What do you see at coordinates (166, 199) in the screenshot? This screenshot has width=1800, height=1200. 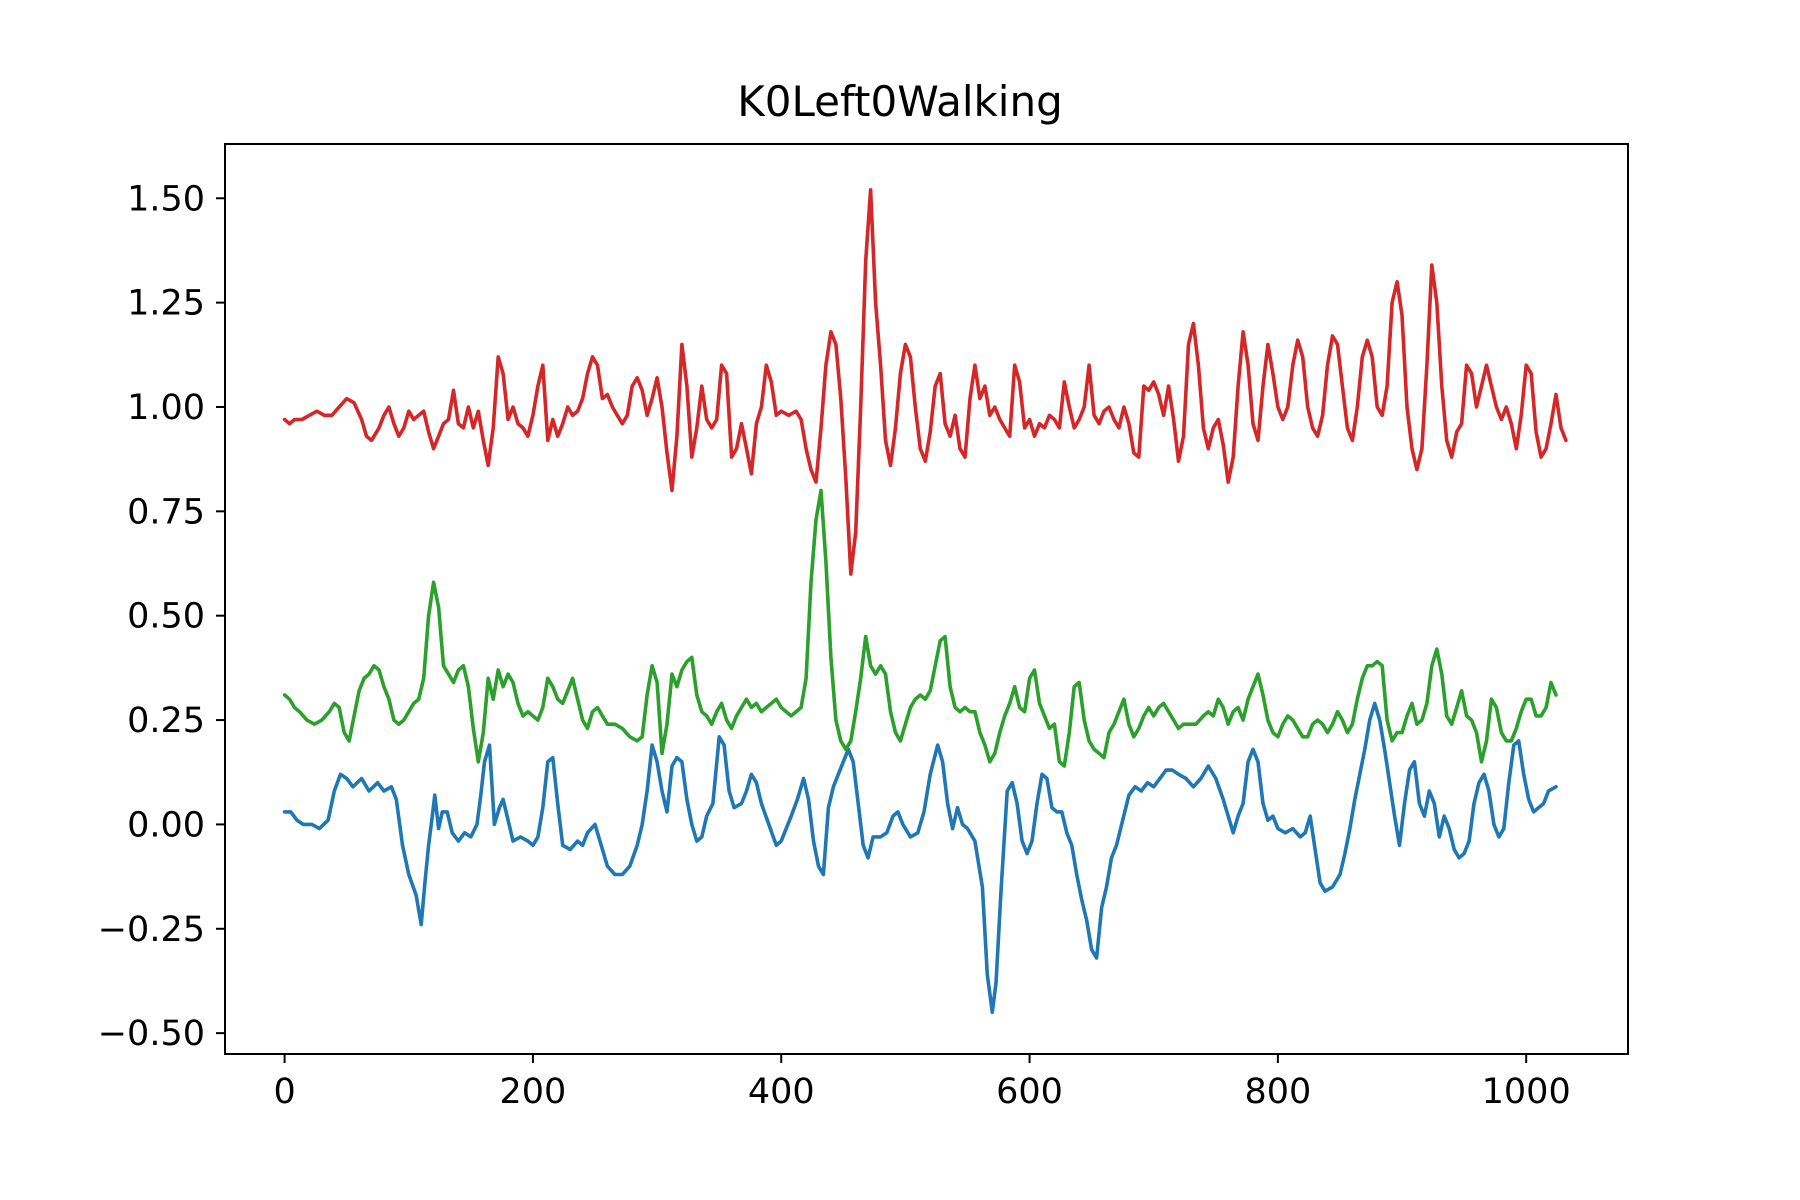 I see `y-tick-label: 1.50` at bounding box center [166, 199].